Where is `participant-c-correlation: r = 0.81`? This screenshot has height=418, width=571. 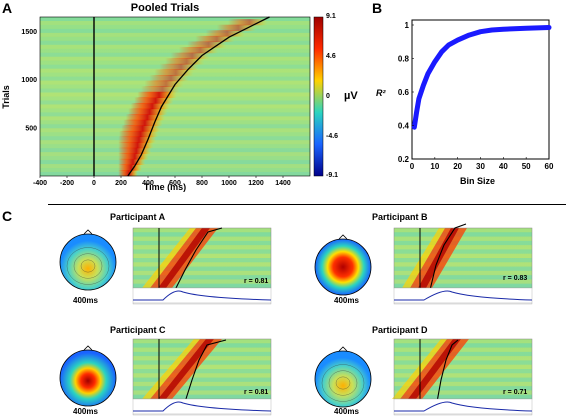 participant-c-correlation: r = 0.81 is located at coordinates (256, 392).